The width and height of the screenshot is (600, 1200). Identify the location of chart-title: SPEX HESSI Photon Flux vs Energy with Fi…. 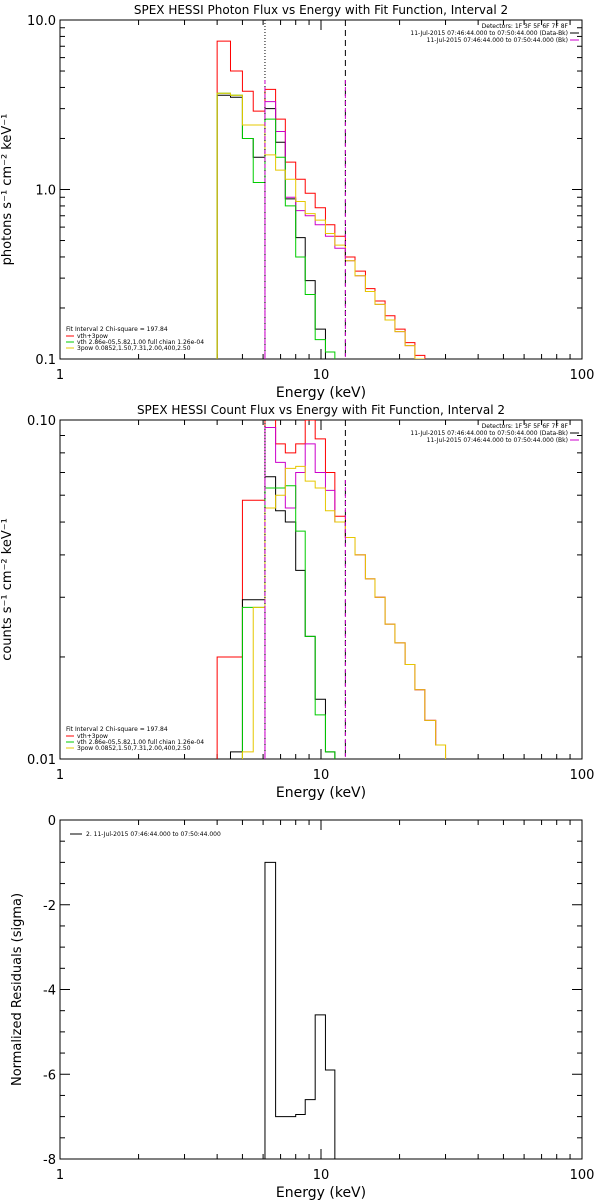
(321, 10).